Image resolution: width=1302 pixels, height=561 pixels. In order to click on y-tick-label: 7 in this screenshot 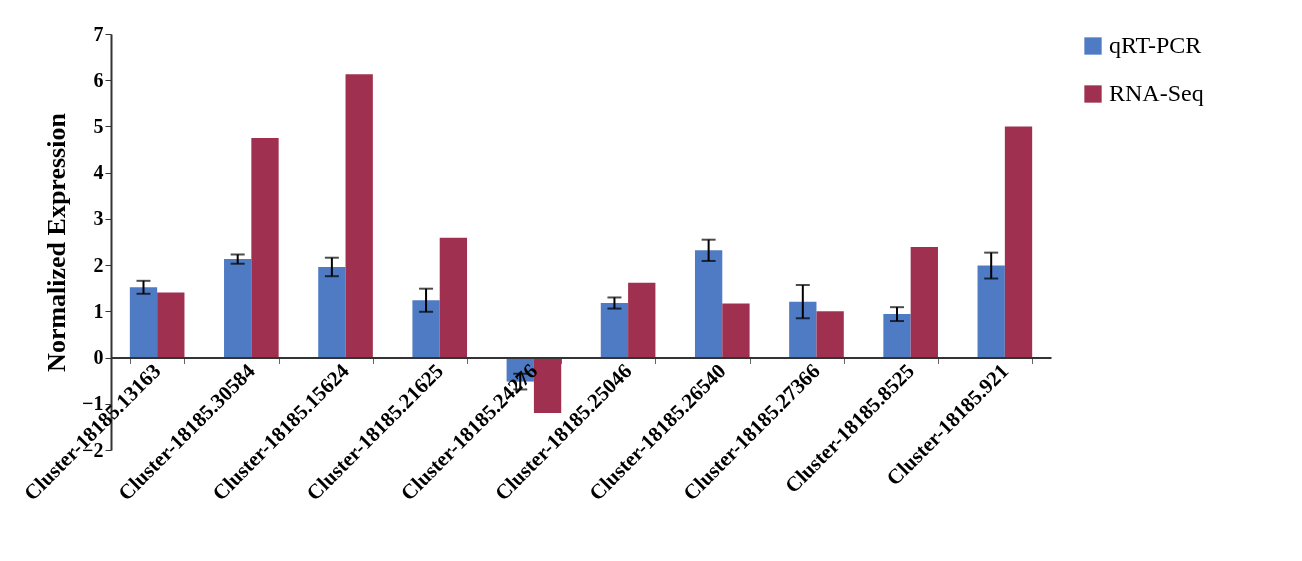, I will do `click(98, 33)`.